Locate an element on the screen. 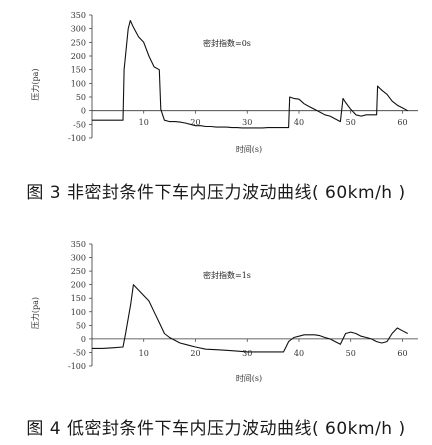 This screenshot has width=432, height=445. figure-4-caption: 图 4 低密封条件下车内压力波动曲线( 60km/h ) is located at coordinates (216, 429).